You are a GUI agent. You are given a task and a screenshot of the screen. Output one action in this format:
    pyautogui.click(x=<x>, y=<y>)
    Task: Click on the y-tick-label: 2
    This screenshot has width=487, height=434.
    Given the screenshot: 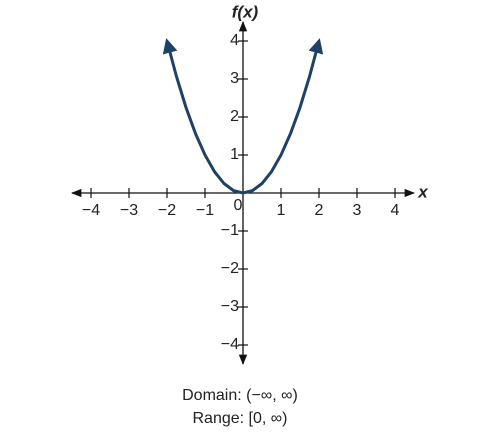 What is the action you would take?
    pyautogui.click(x=234, y=116)
    